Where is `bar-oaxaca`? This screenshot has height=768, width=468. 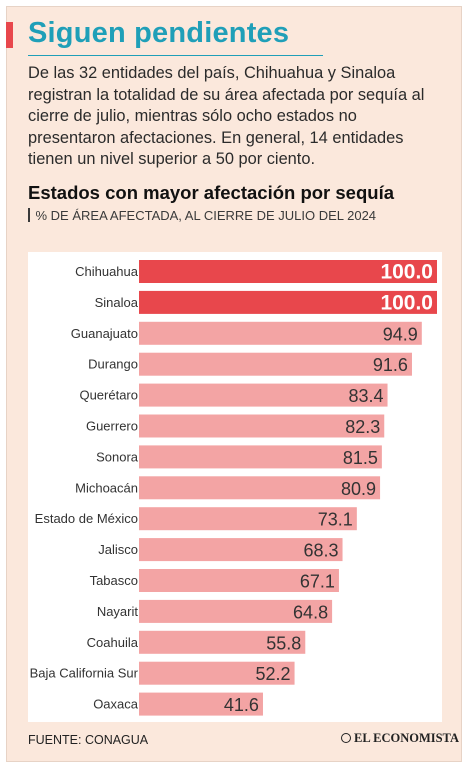 bar-oaxaca is located at coordinates (201, 704).